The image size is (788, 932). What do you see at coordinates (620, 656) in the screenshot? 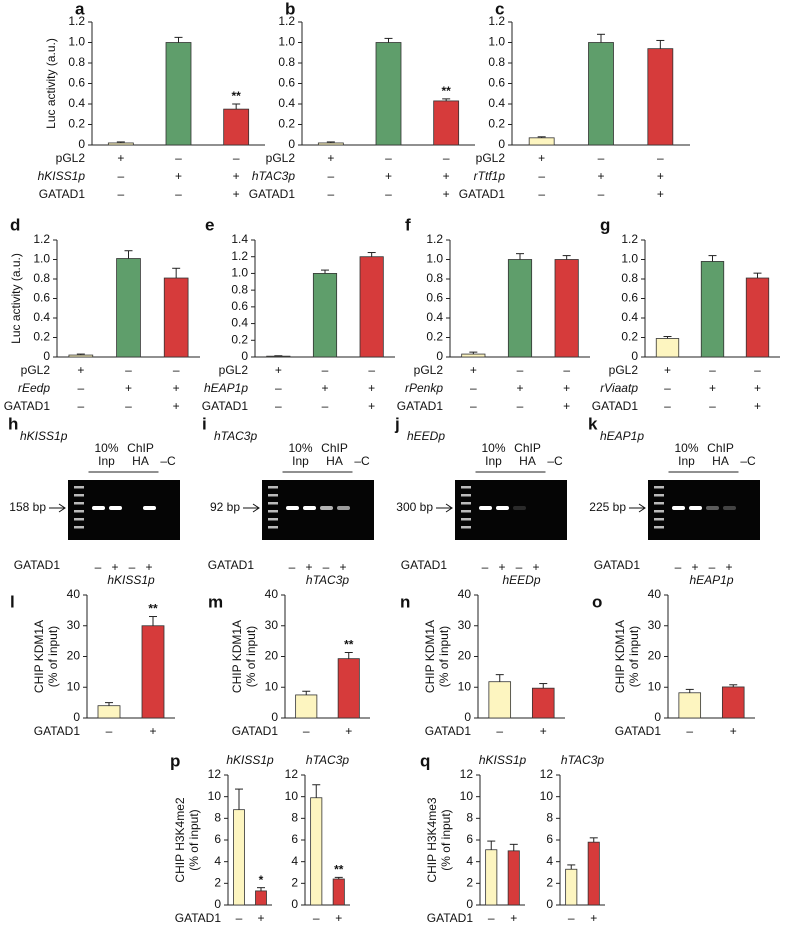
I see `y-axis-label: CHIP KDM1A` at bounding box center [620, 656].